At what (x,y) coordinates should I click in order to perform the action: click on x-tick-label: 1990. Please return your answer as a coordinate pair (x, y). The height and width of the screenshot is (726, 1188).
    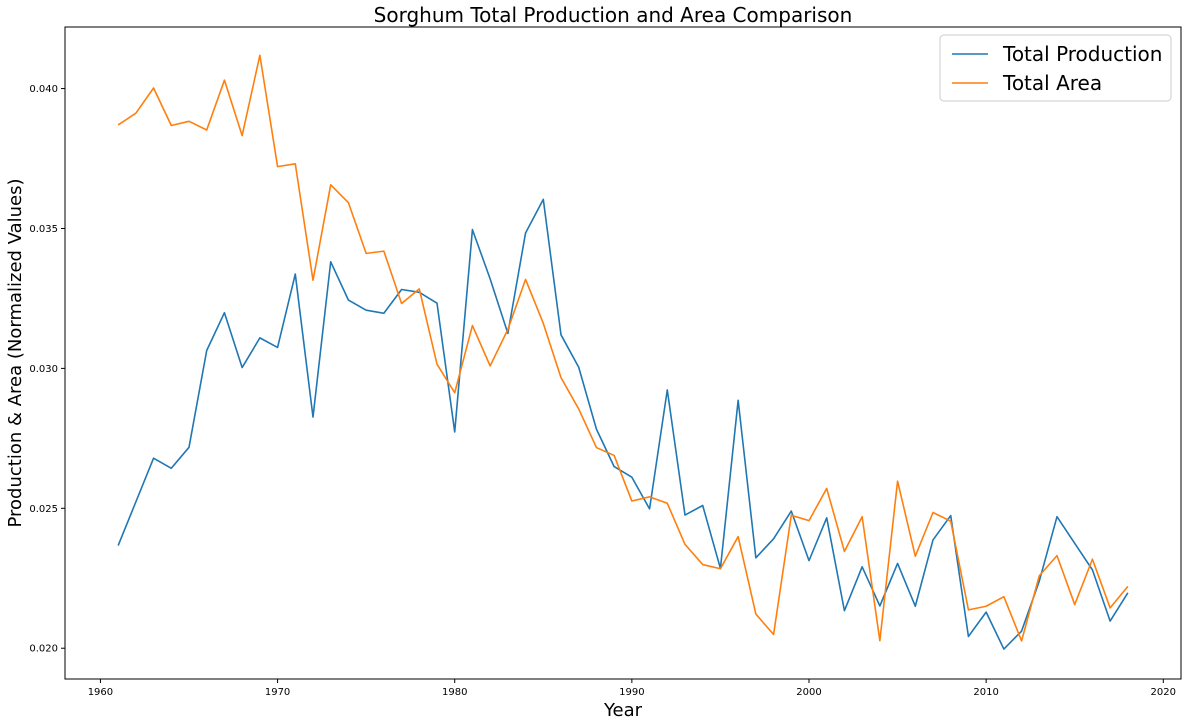
    Looking at the image, I should click on (631, 692).